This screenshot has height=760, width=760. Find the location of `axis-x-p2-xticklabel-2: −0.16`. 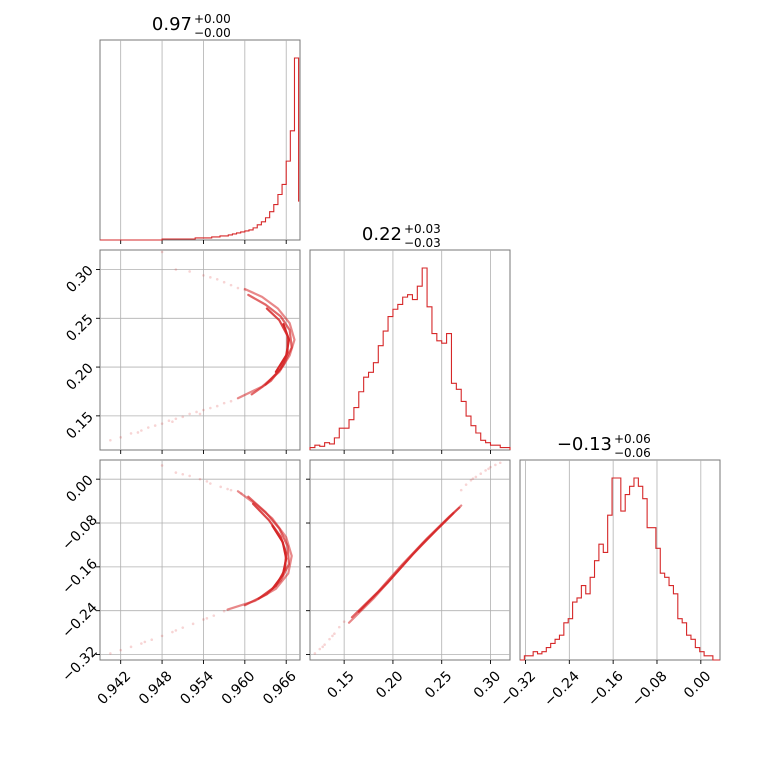

axis-x-p2-xticklabel-2: −0.16 is located at coordinates (606, 689).